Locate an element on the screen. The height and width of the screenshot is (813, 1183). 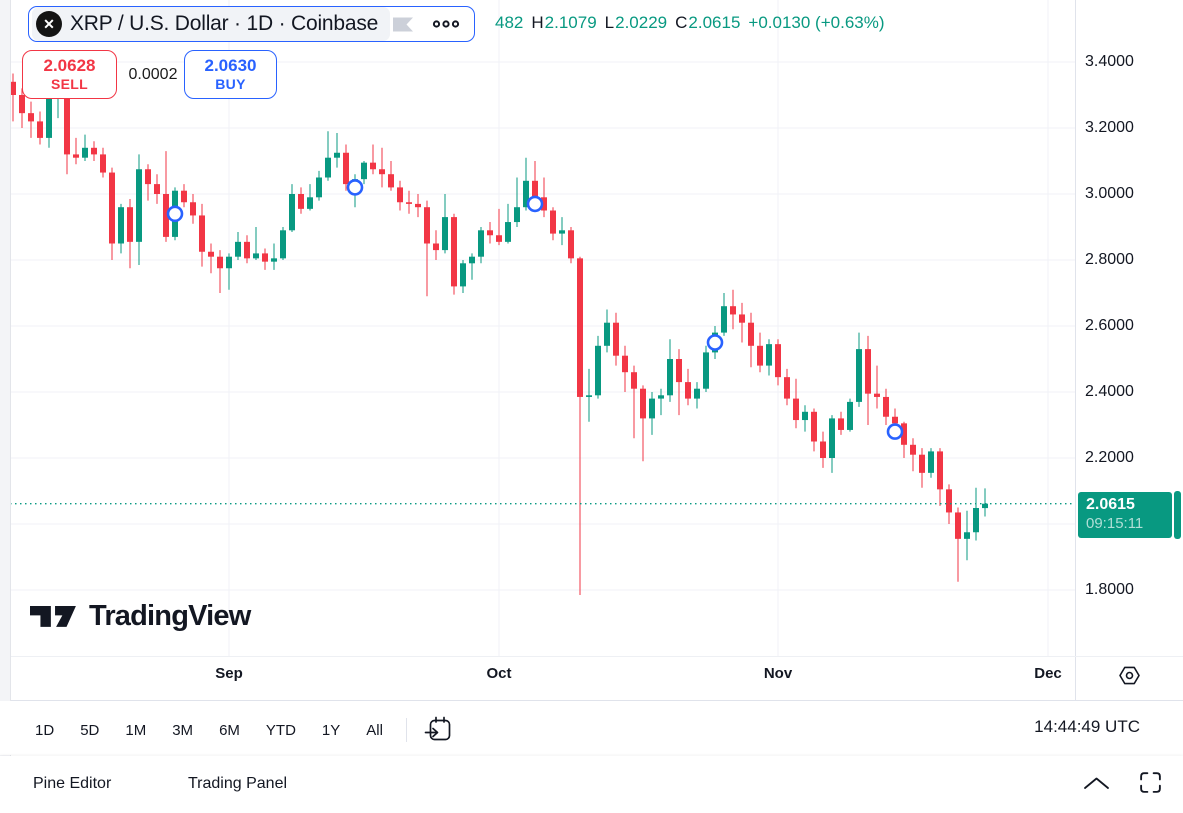
time-axis-month-sep: Sep is located at coordinates (229, 673).